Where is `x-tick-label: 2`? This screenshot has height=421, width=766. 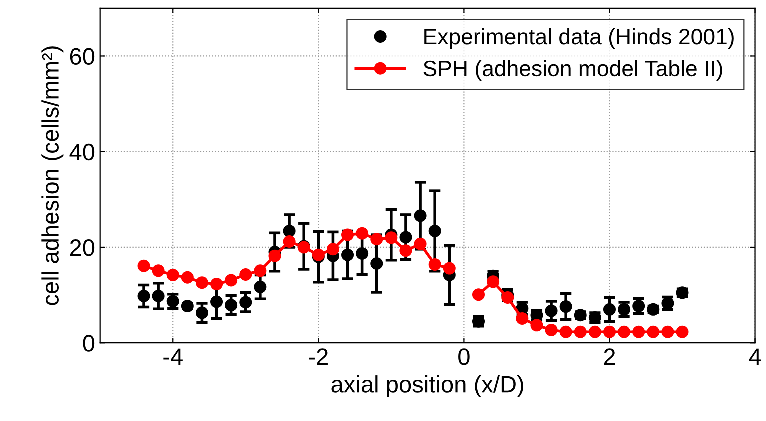 x-tick-label: 2 is located at coordinates (610, 357).